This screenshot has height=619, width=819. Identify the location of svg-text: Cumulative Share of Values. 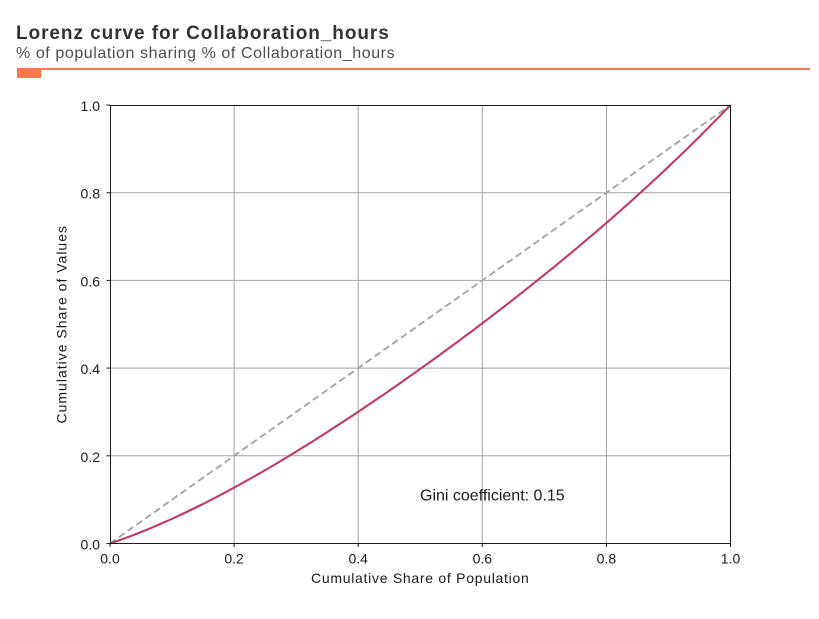
(62, 324).